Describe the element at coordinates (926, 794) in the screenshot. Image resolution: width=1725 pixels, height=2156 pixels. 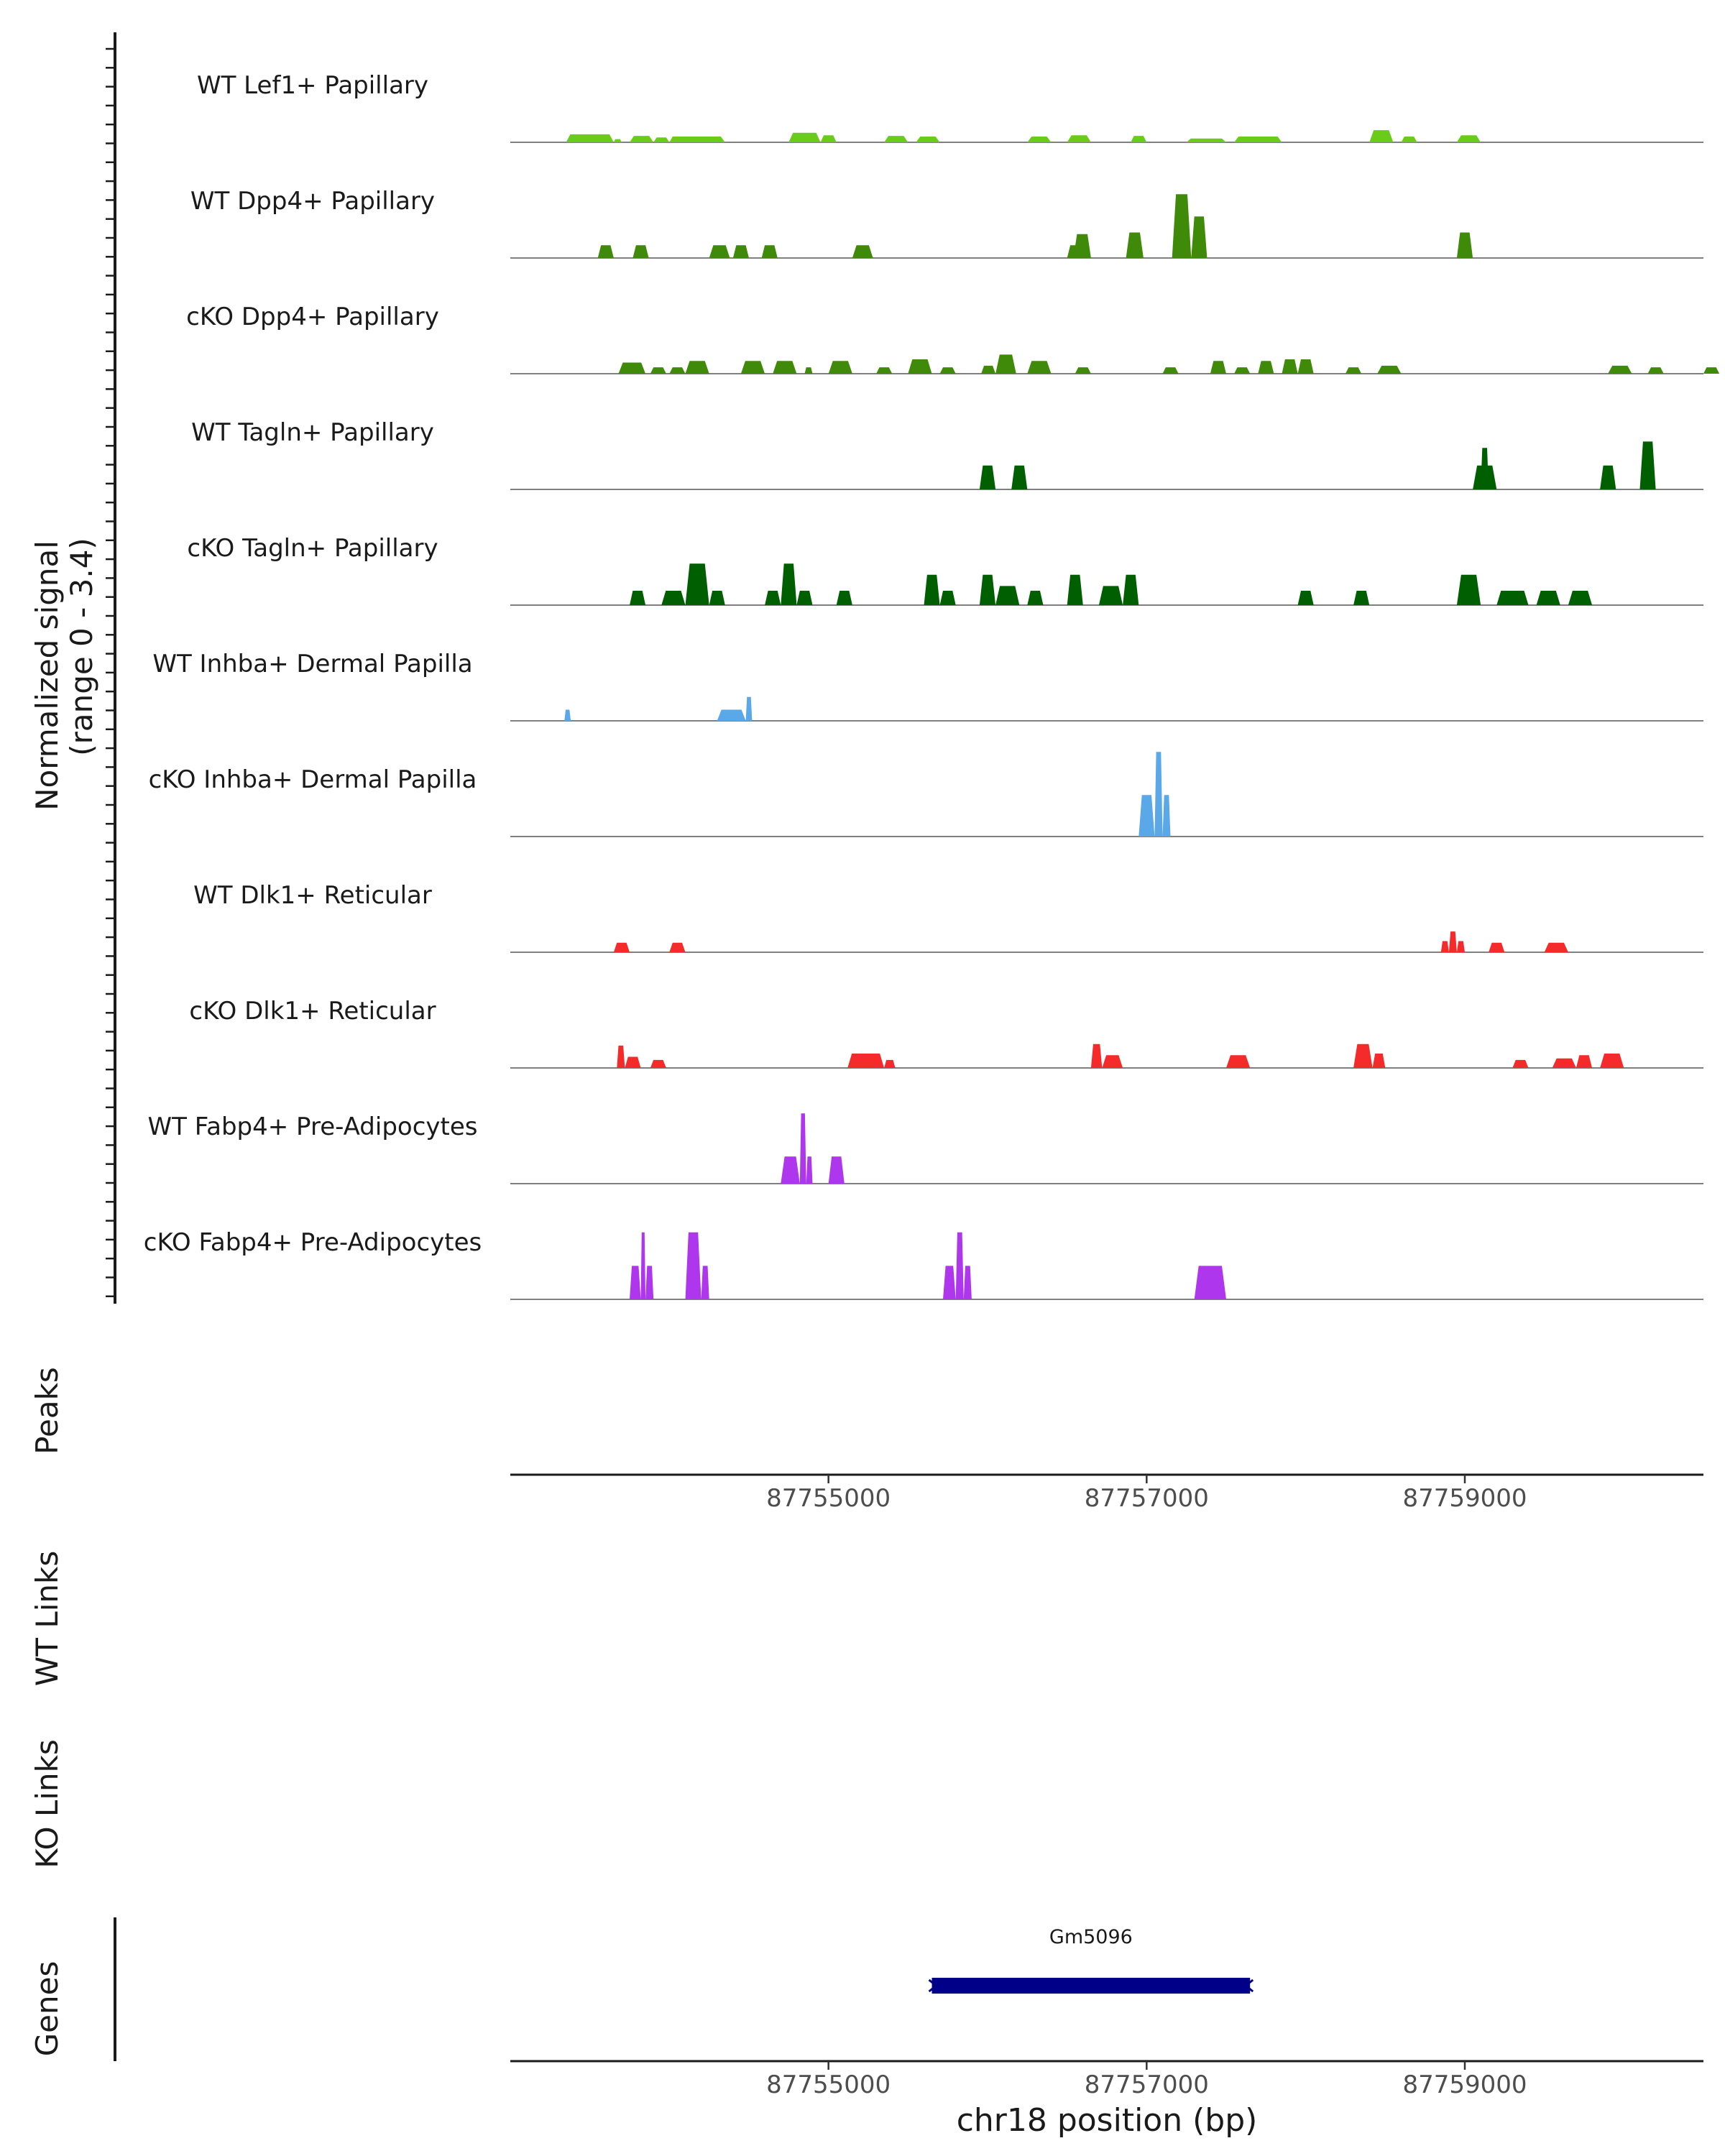
I see `track: cKO Inhba+ Dermal Papilla` at that location.